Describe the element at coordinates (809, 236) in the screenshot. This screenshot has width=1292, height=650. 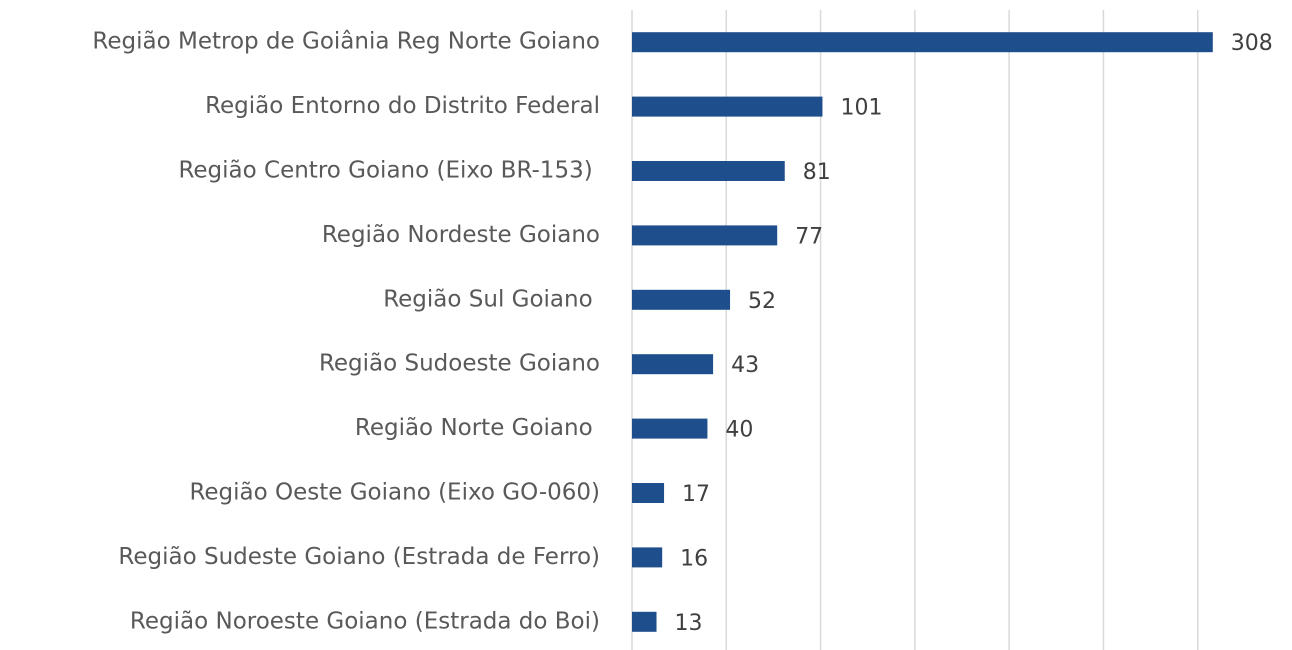
I see `value-label: 77` at that location.